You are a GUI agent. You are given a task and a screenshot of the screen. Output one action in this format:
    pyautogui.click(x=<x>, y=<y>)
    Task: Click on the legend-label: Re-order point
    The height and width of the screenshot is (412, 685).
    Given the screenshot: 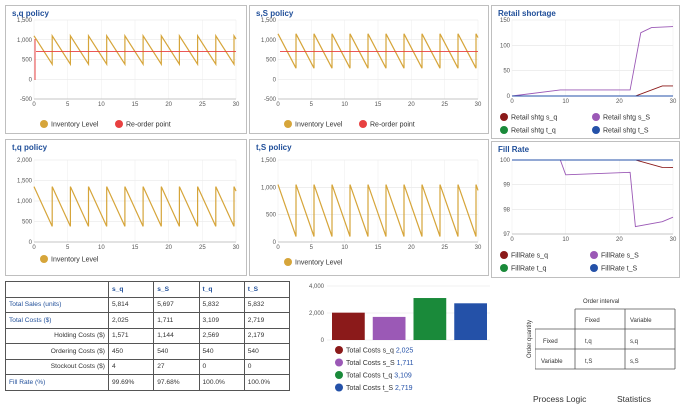 What is the action you would take?
    pyautogui.click(x=148, y=125)
    